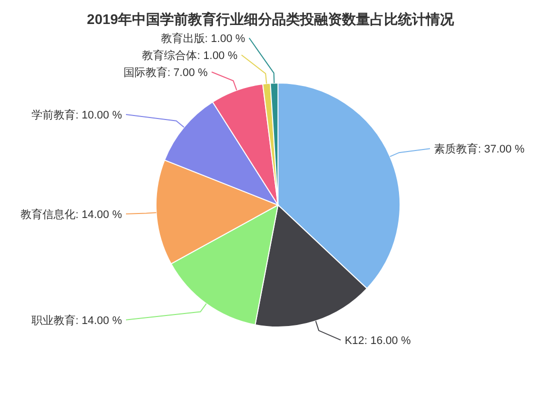 The image size is (541, 397). I want to click on slice-label: 教育综合体: 1.00 %, so click(190, 55).